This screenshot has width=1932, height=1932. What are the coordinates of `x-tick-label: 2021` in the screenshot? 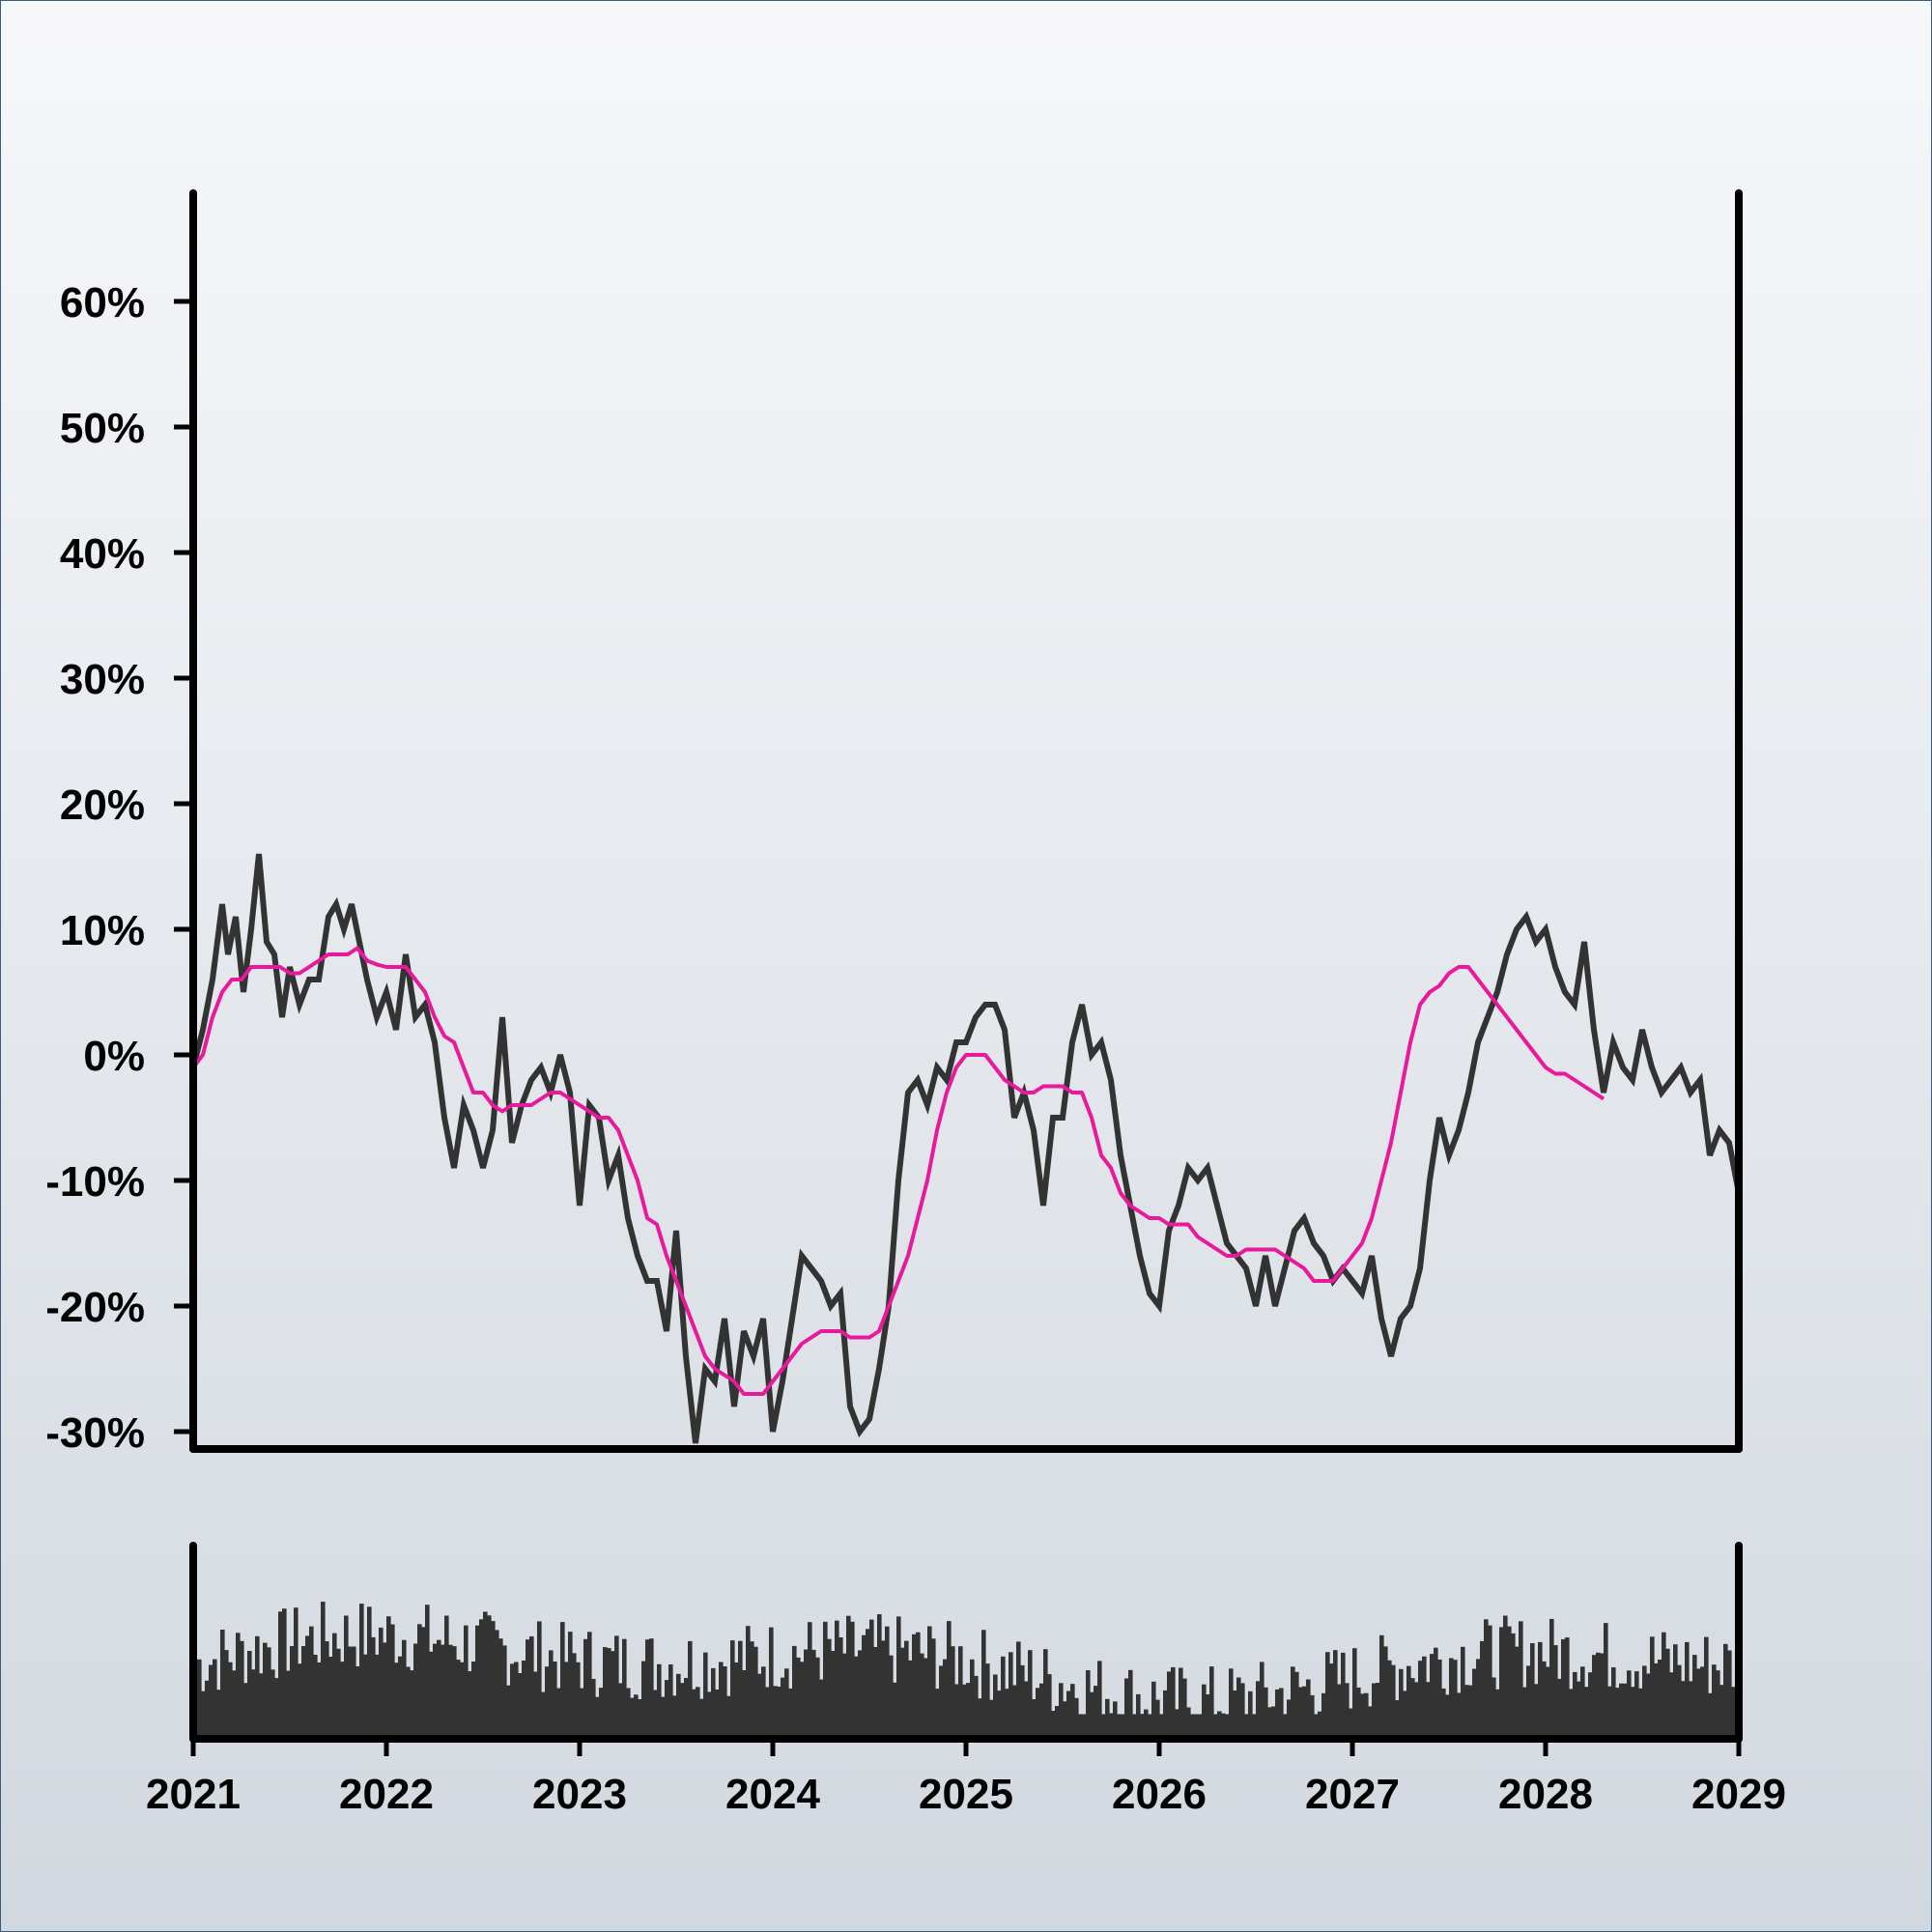 It's located at (193, 1794).